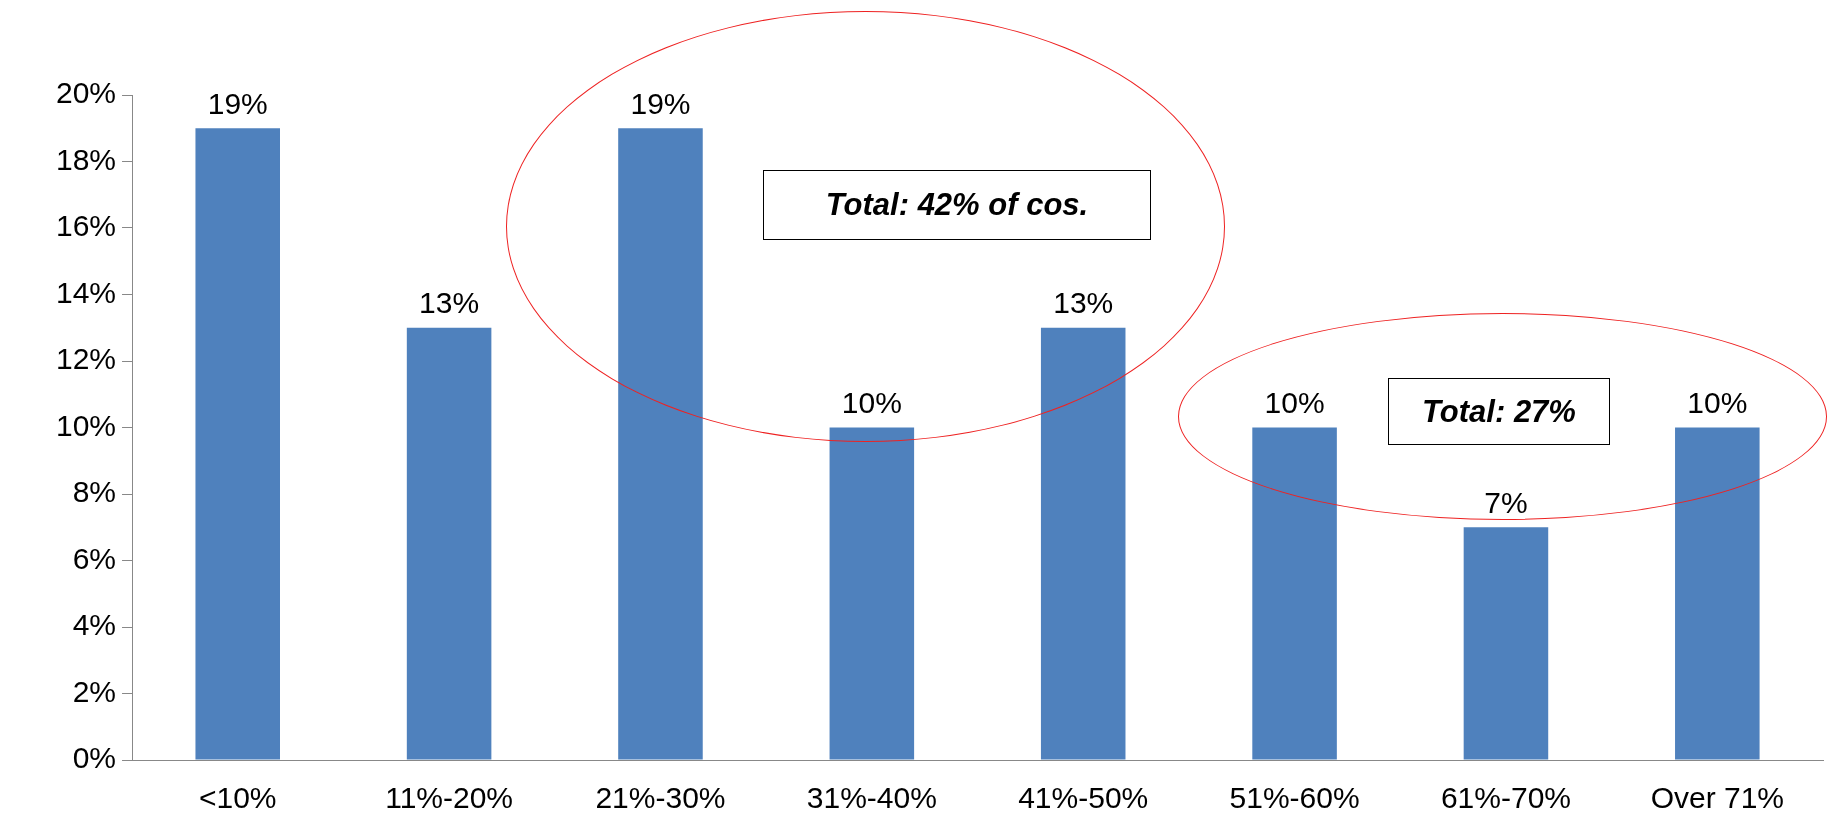  What do you see at coordinates (1505, 798) in the screenshot?
I see `x-tick-label: 61%-70%` at bounding box center [1505, 798].